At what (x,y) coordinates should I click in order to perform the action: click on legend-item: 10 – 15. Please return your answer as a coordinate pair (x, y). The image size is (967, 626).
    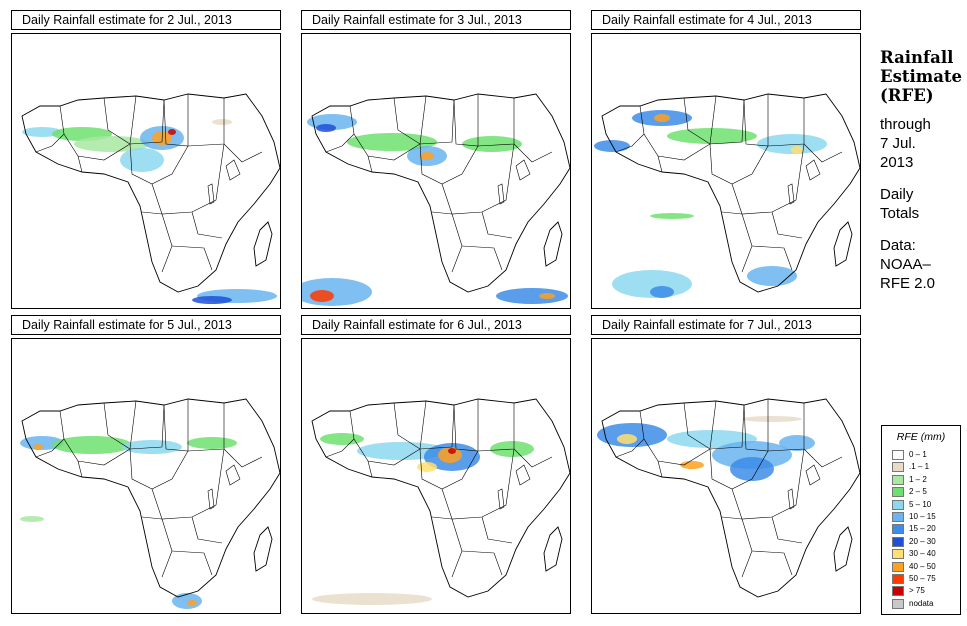
    Looking at the image, I should click on (924, 517).